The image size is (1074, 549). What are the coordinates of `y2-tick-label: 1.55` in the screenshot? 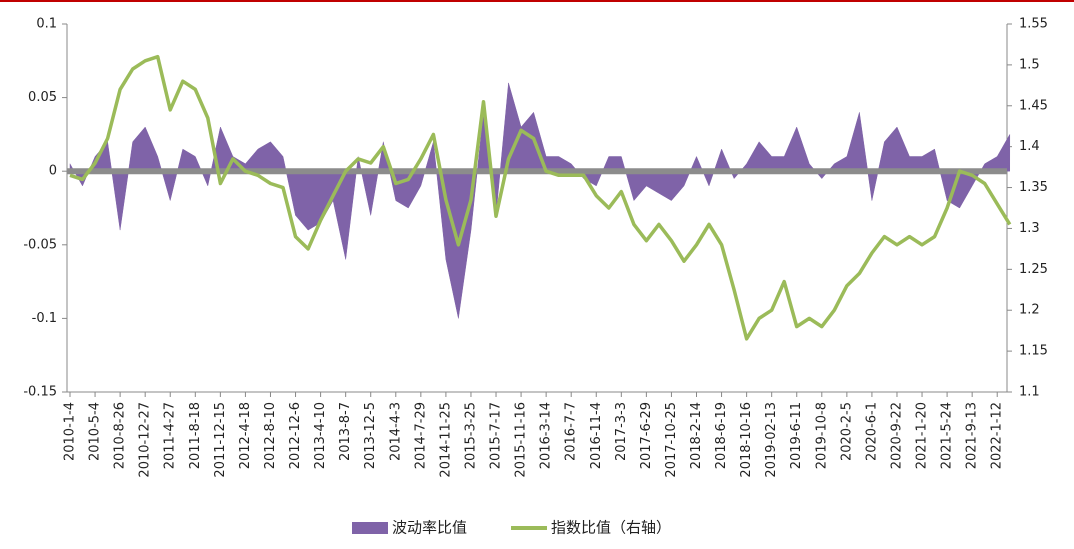 It's located at (1033, 24).